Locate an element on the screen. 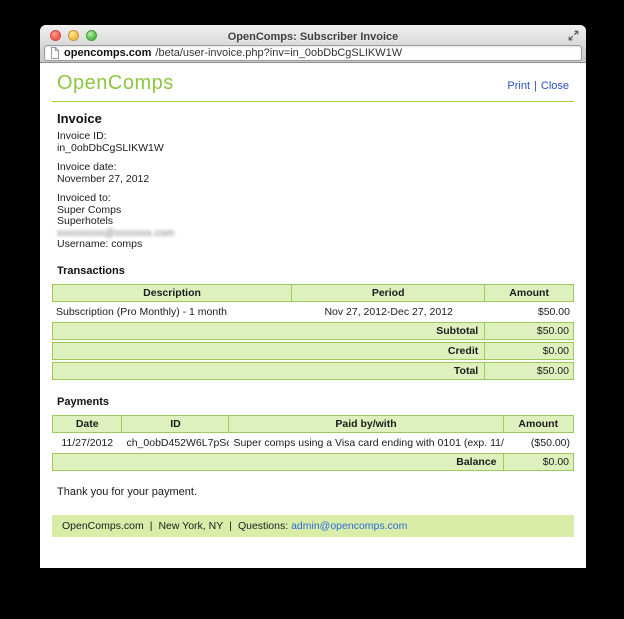  total-row: Total $50.00 is located at coordinates (313, 370).